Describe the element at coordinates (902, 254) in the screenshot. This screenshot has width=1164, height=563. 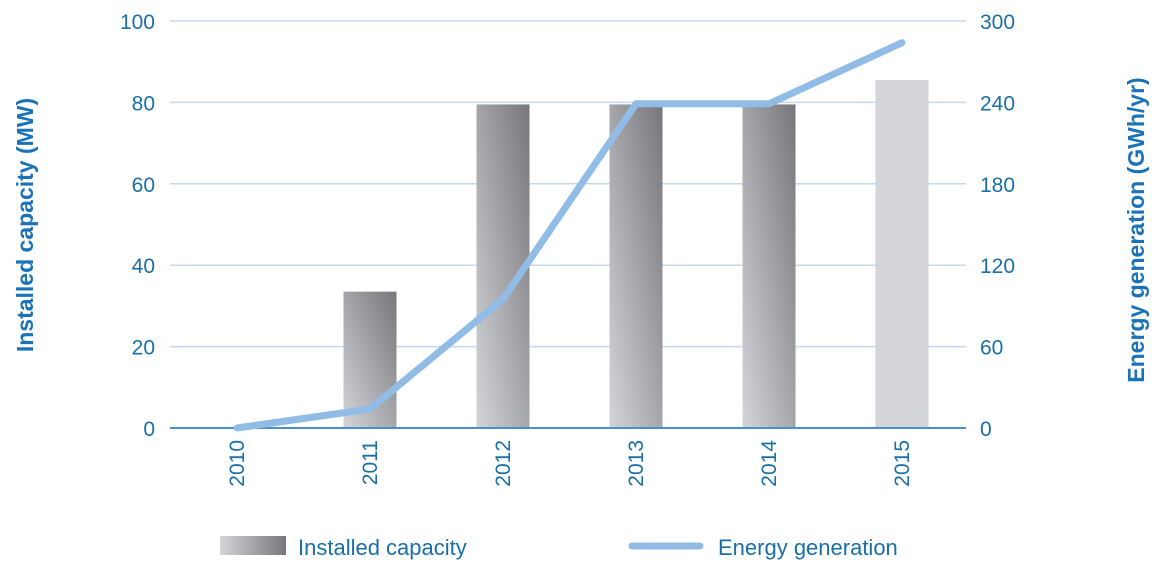
I see `bar-2015` at that location.